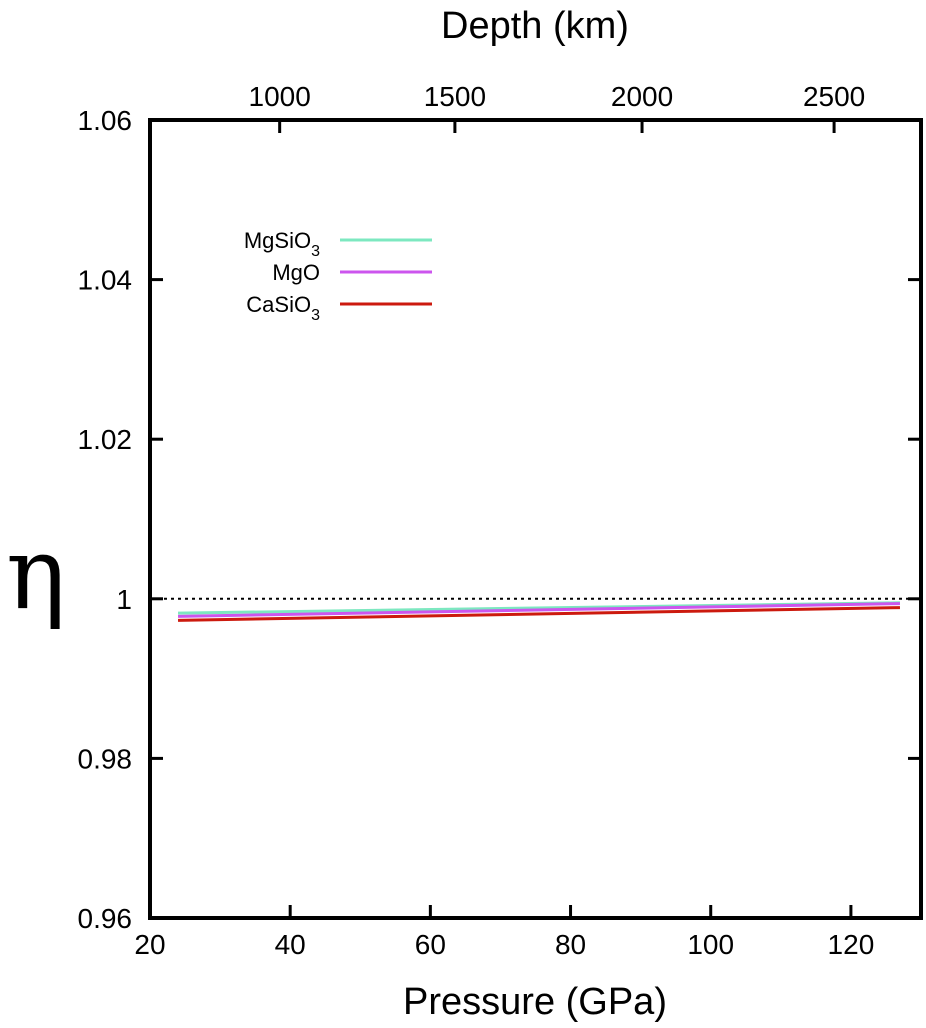 This screenshot has height=1028, width=926. Describe the element at coordinates (535, 26) in the screenshot. I see `top-axis-title: Depth (km)` at that location.